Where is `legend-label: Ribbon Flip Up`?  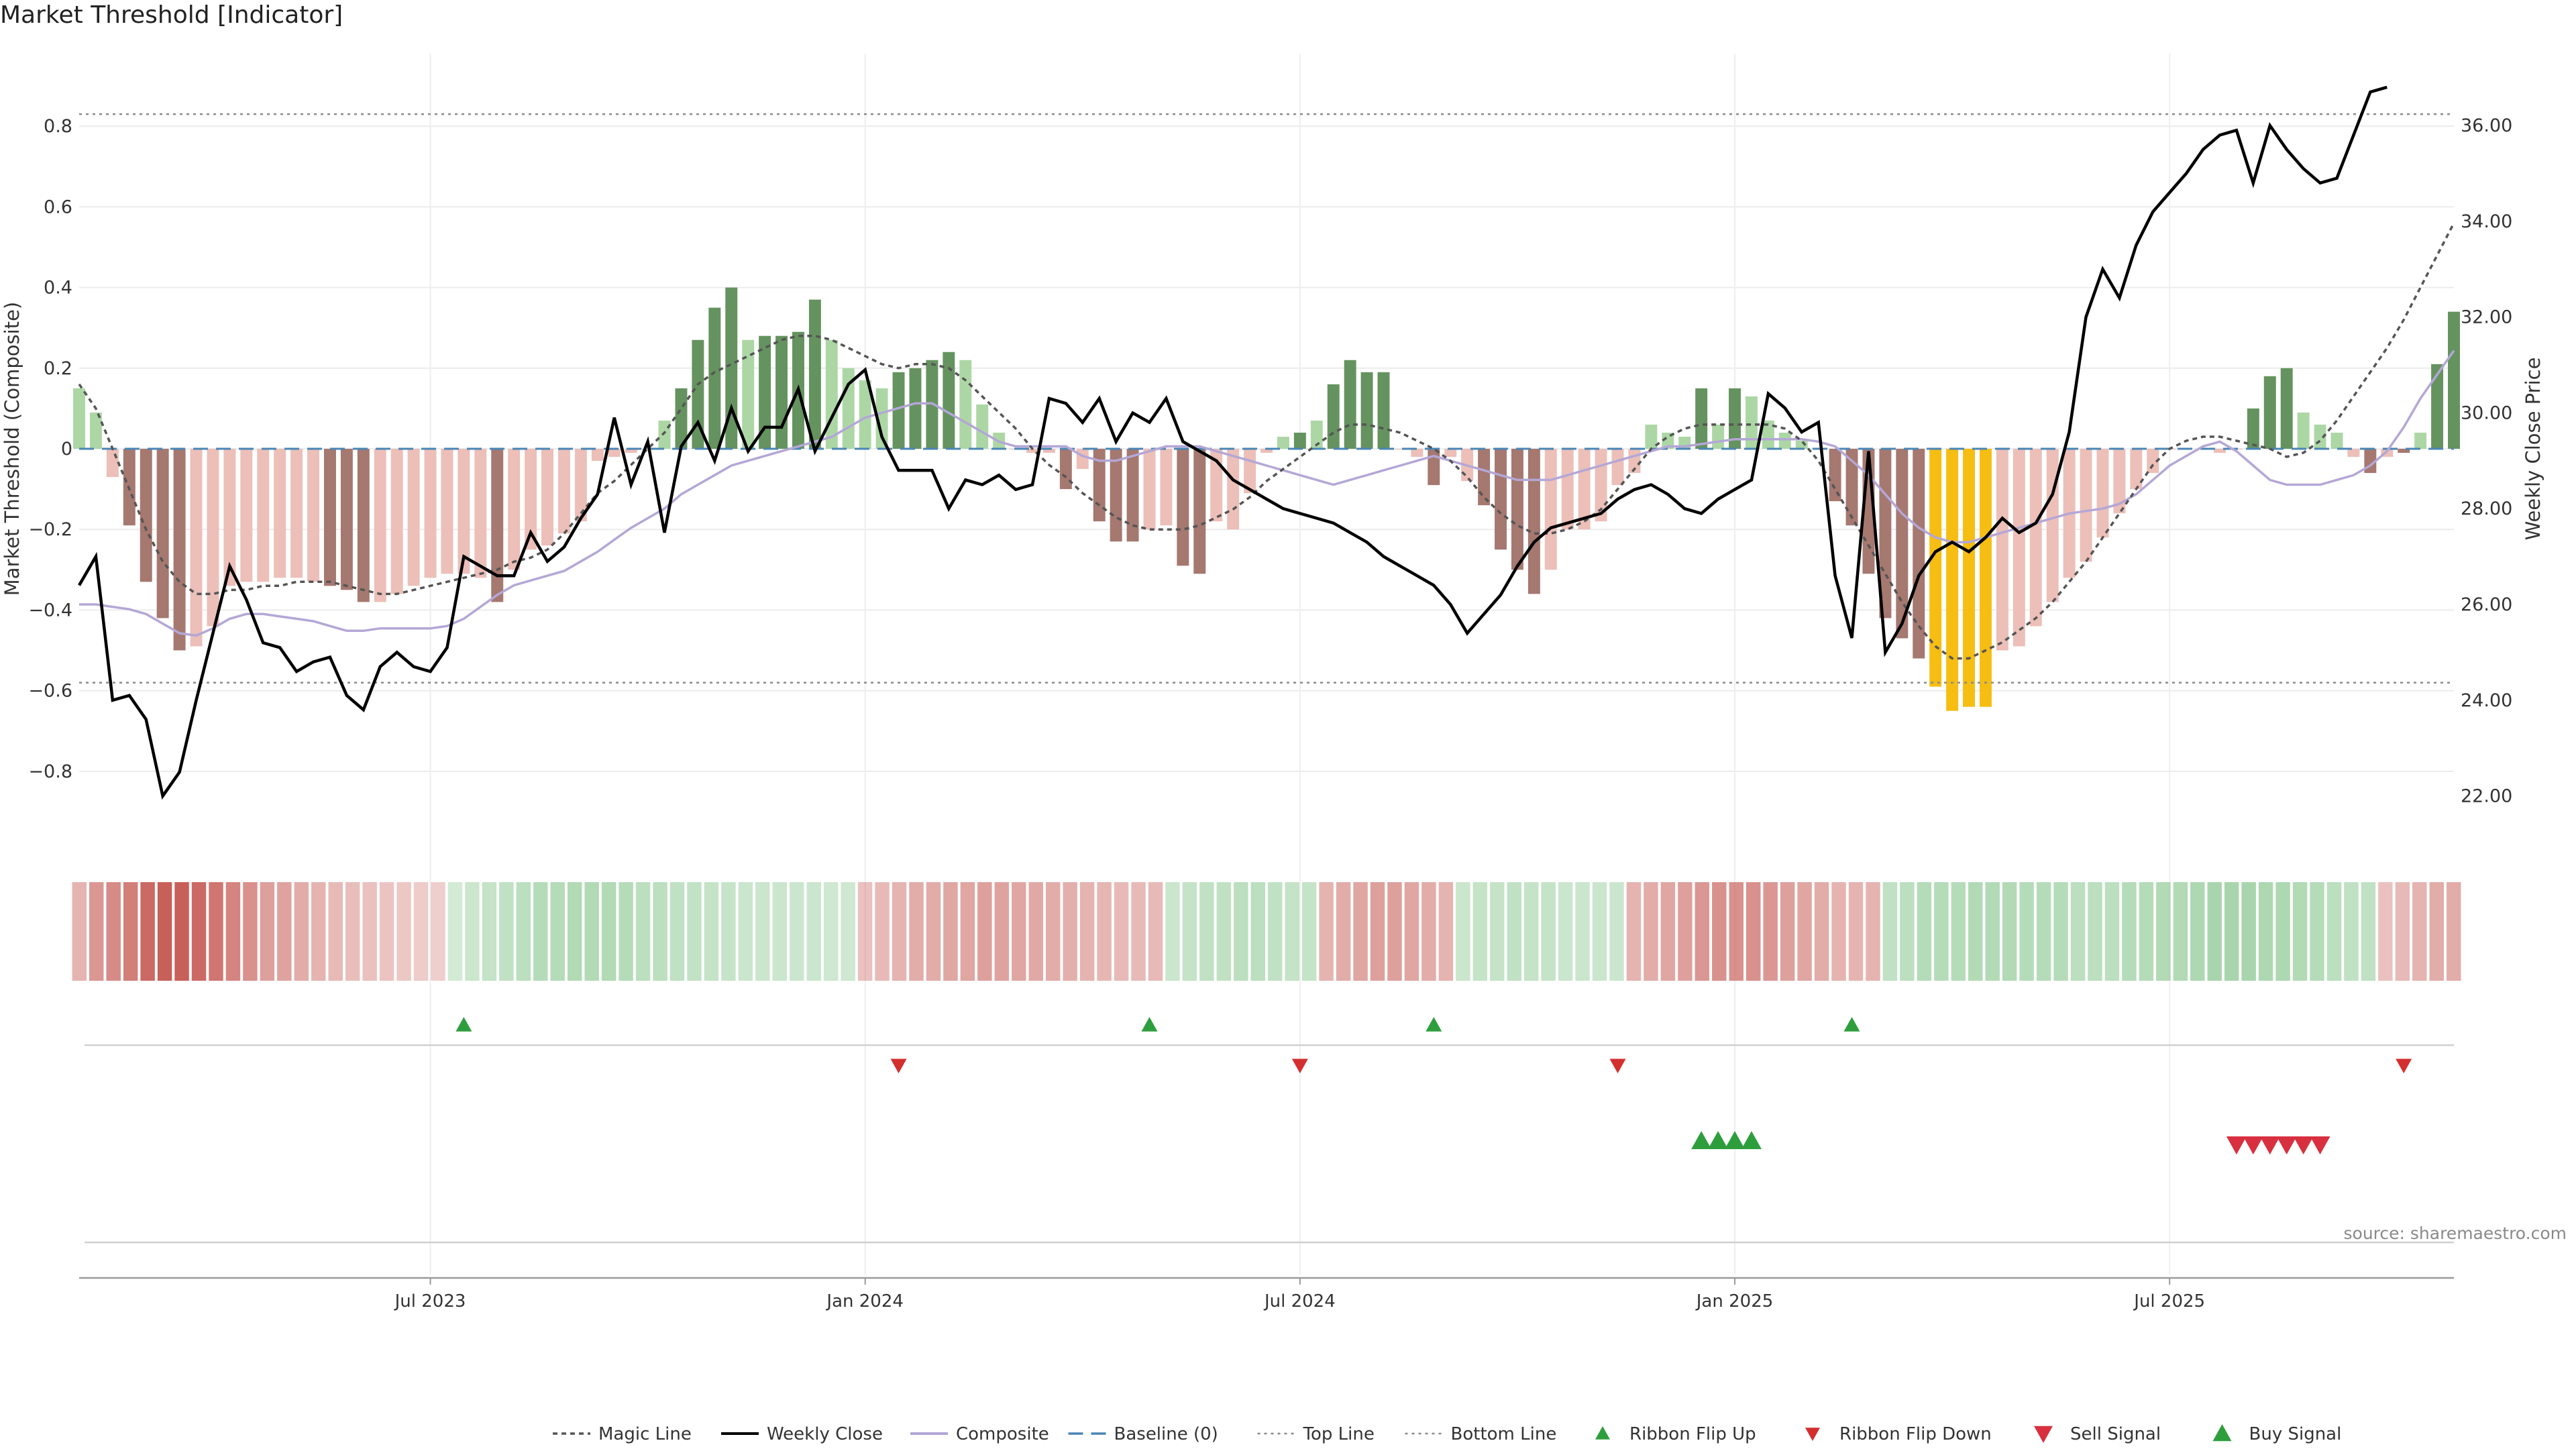 legend-label: Ribbon Flip Up is located at coordinates (1692, 1434).